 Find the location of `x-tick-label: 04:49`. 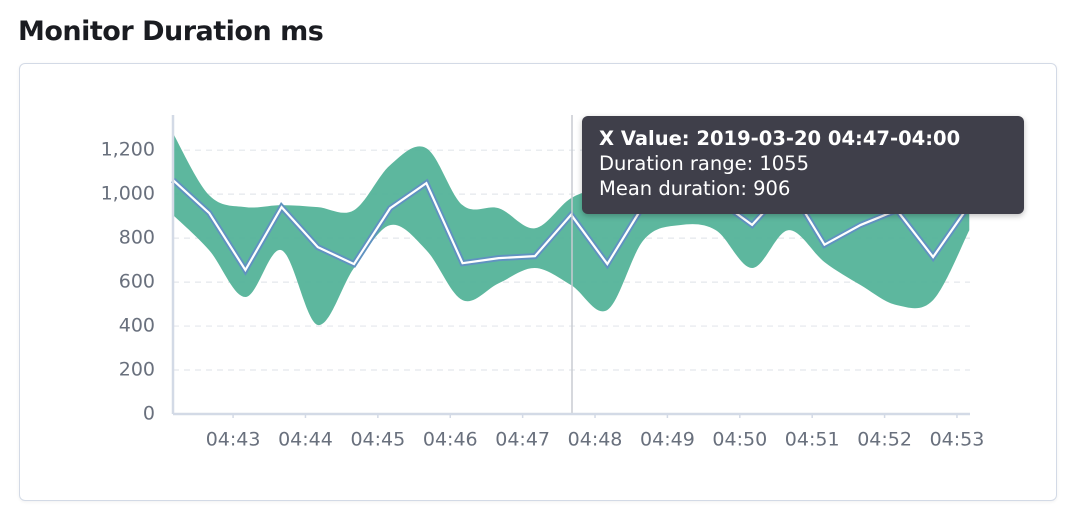

x-tick-label: 04:49 is located at coordinates (667, 440).